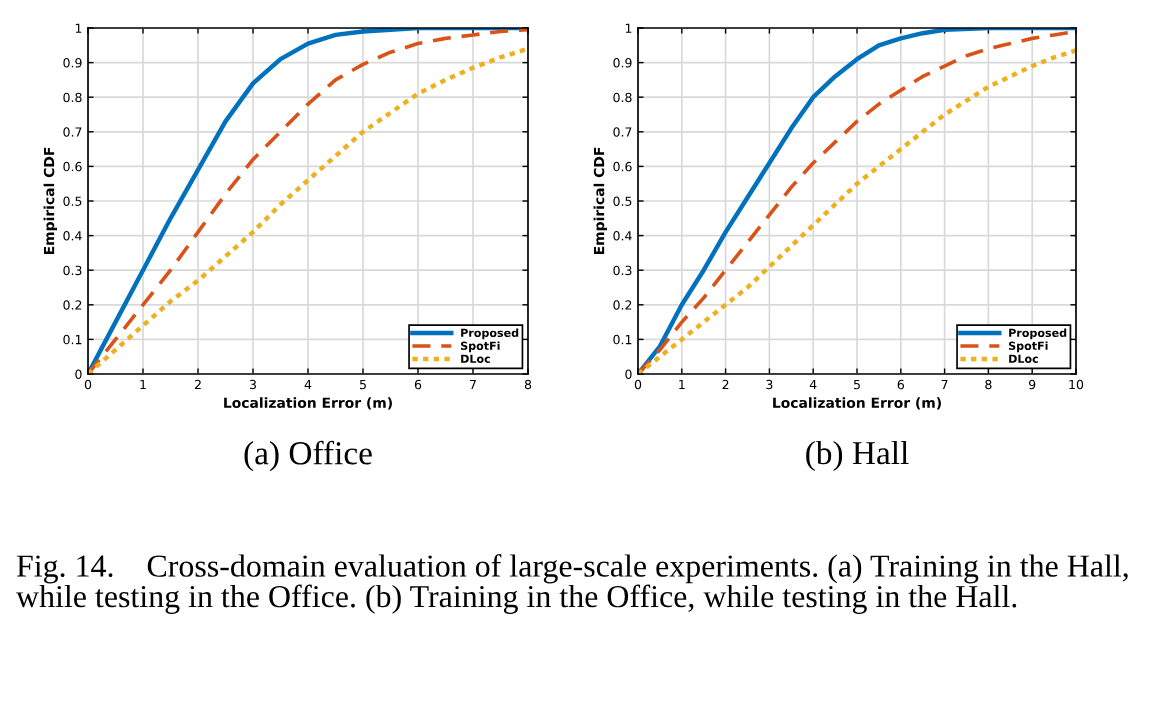 This screenshot has height=720, width=1170. What do you see at coordinates (308, 456) in the screenshot?
I see `text: (a) Office` at bounding box center [308, 456].